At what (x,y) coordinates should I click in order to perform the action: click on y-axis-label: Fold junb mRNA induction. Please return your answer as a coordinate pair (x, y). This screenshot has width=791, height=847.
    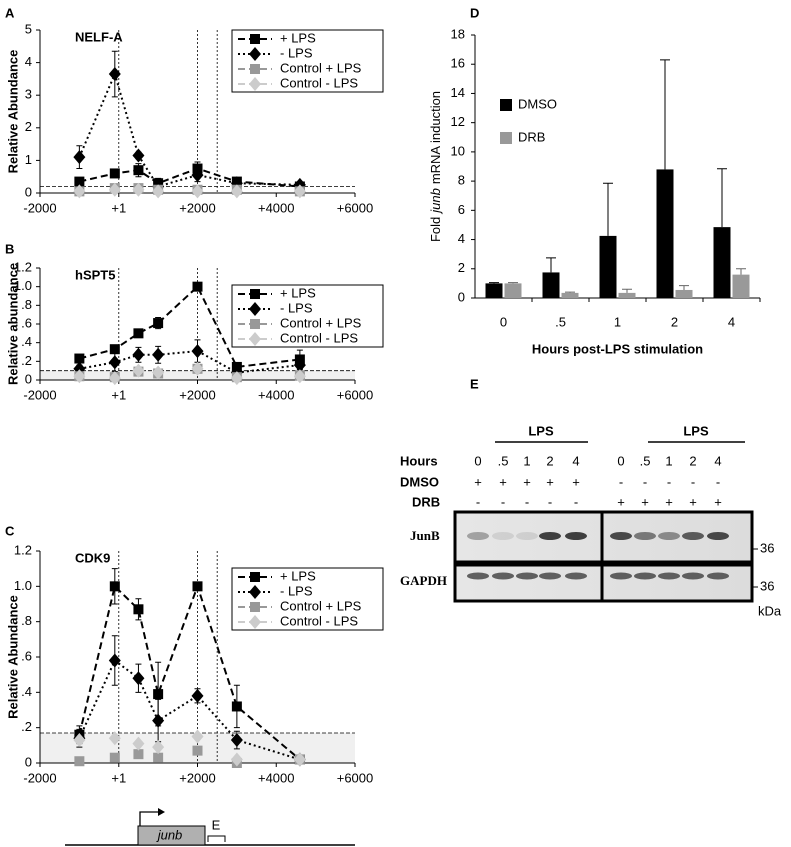
    Looking at the image, I should click on (435, 166).